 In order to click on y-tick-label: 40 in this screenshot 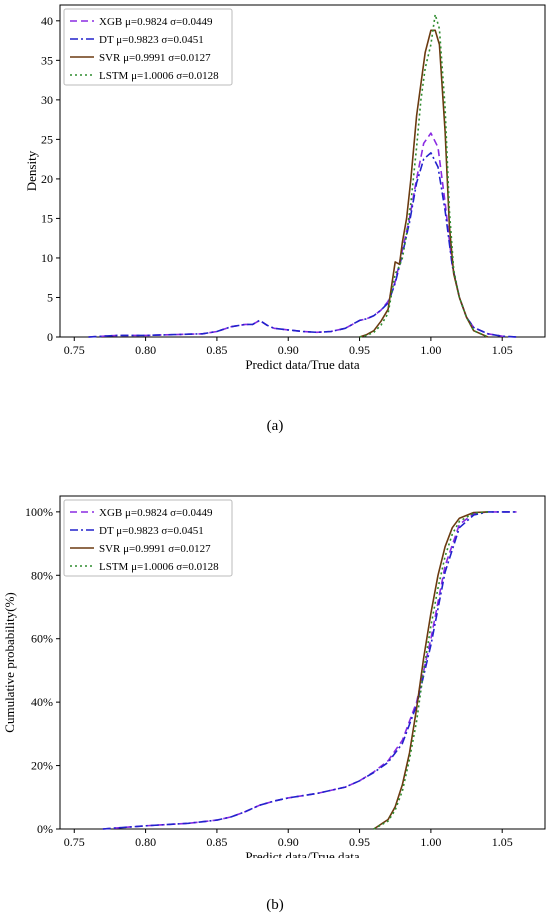, I will do `click(47, 21)`.